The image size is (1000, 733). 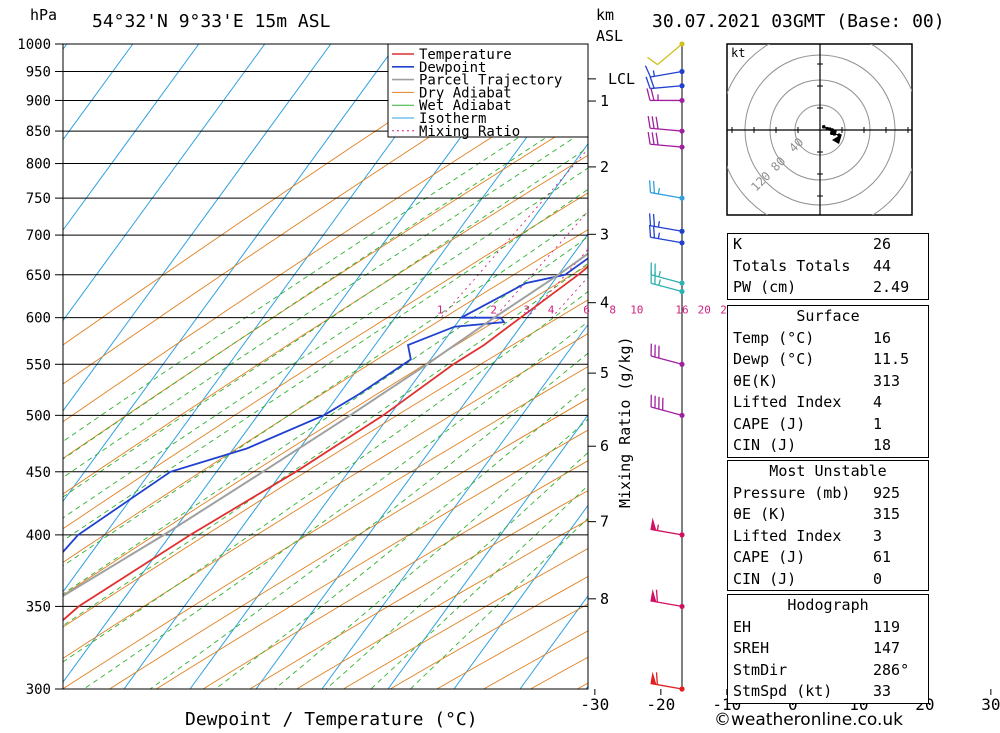 I want to click on legend-label: Temperature, so click(x=465, y=55).